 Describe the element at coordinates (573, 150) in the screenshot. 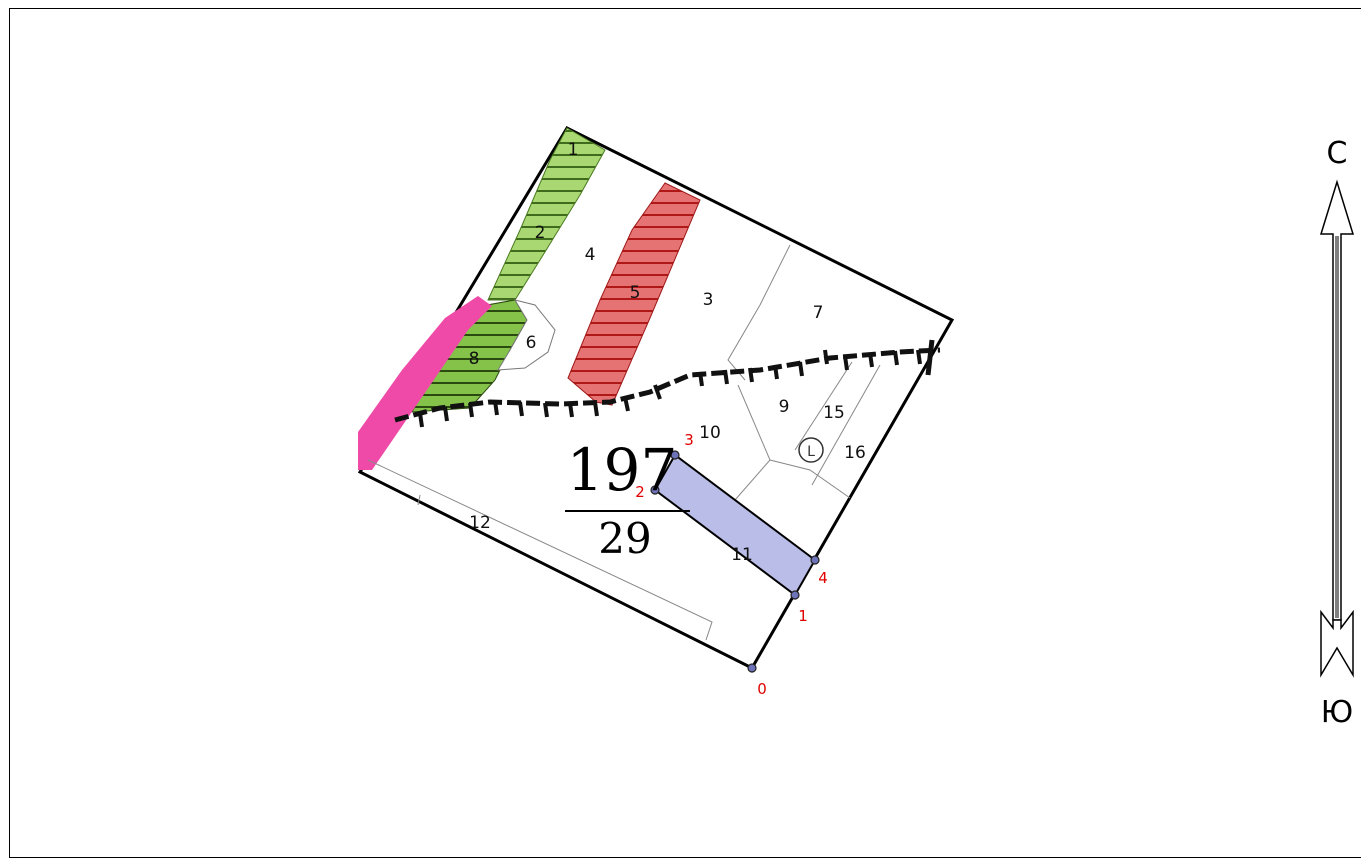

I see `parcel-label-1: 1` at that location.